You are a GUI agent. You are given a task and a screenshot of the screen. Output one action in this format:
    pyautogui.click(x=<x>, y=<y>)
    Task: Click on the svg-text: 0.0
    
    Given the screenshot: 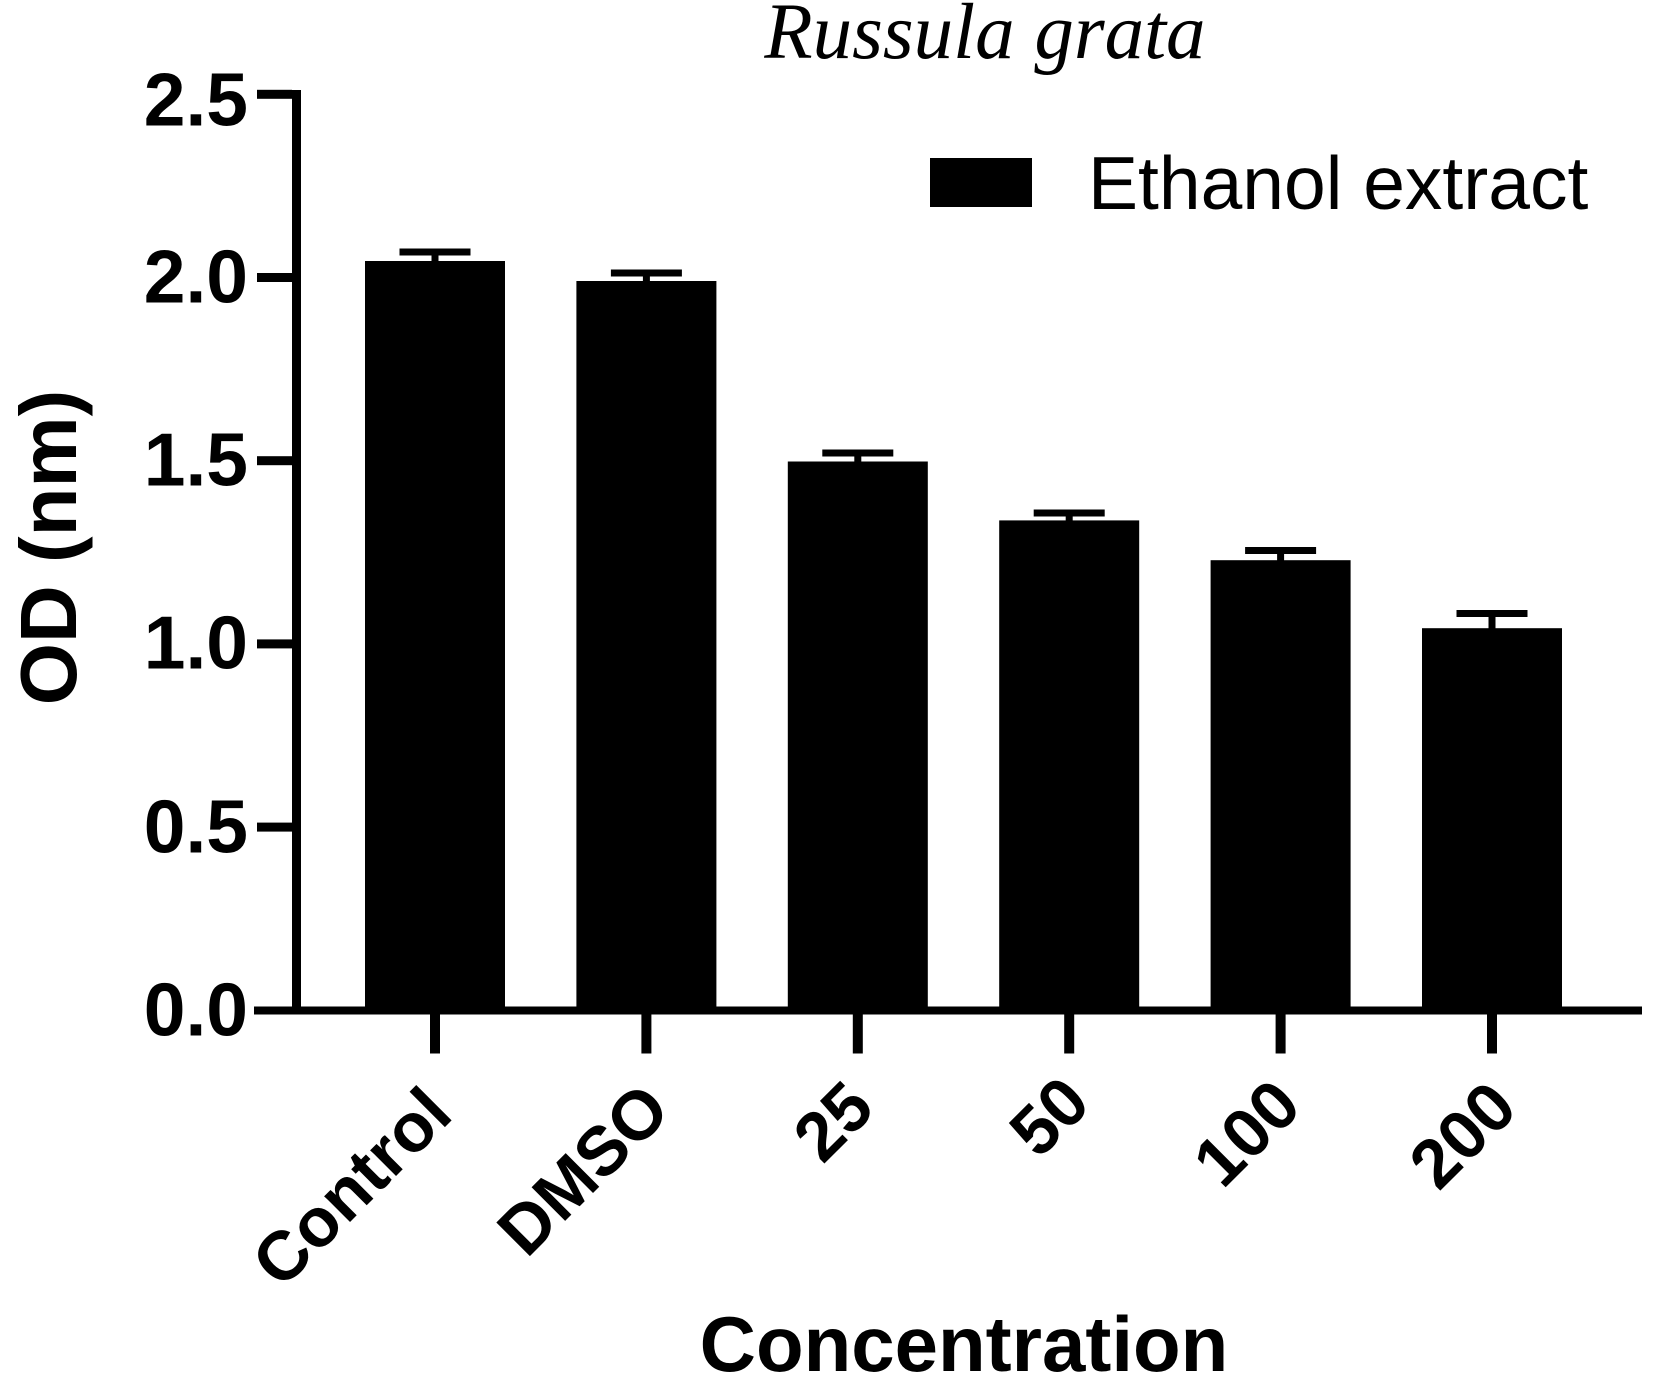 What is the action you would take?
    pyautogui.click(x=196, y=1009)
    